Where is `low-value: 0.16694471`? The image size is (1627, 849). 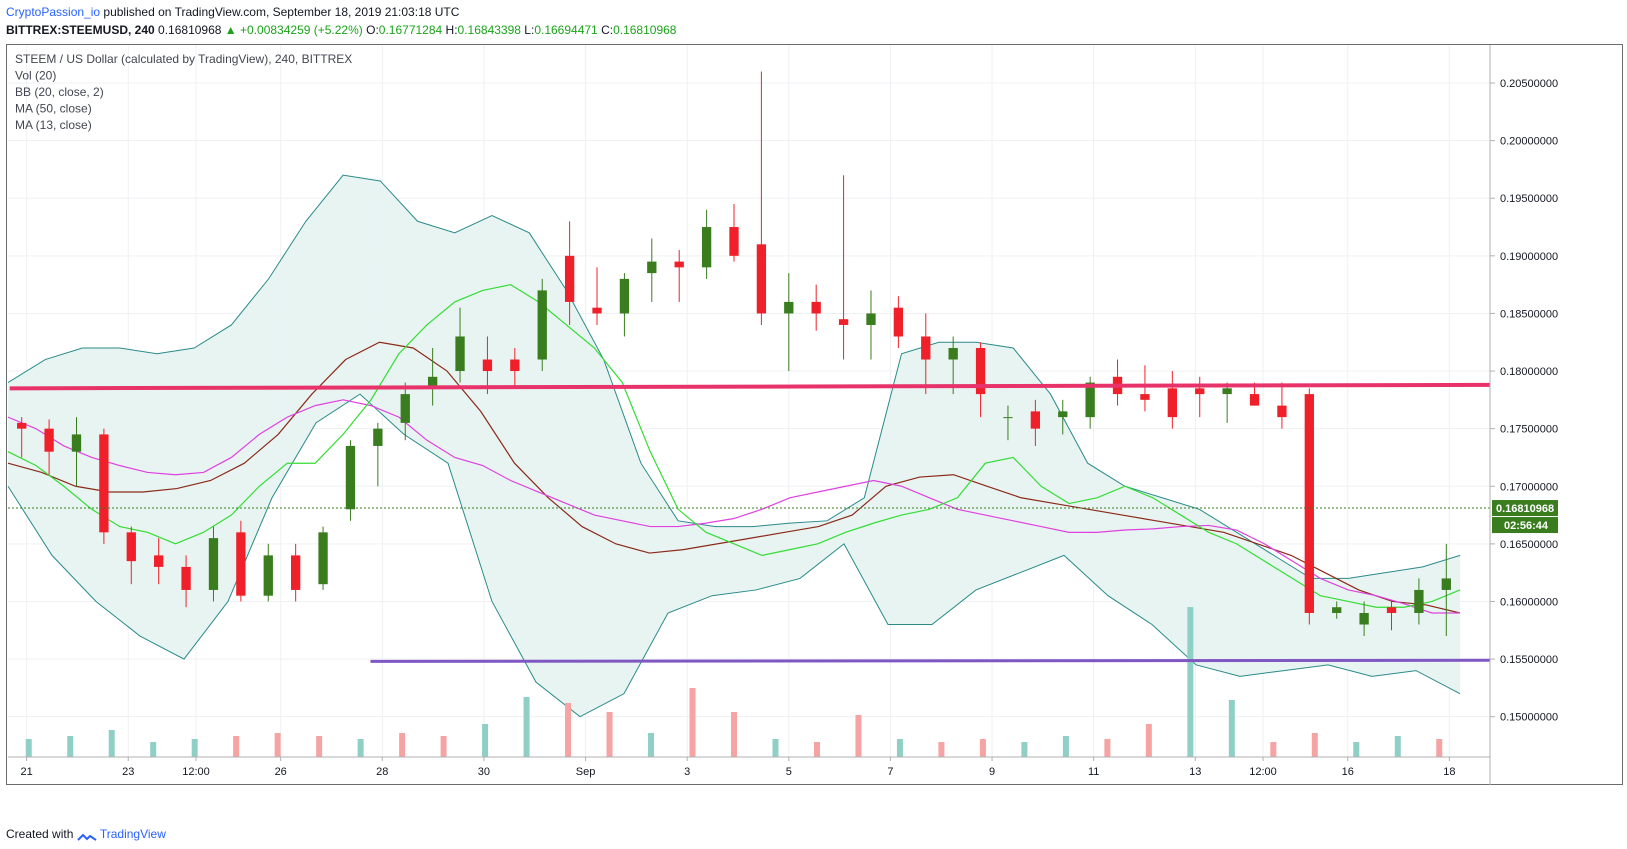
low-value: 0.16694471 is located at coordinates (566, 30).